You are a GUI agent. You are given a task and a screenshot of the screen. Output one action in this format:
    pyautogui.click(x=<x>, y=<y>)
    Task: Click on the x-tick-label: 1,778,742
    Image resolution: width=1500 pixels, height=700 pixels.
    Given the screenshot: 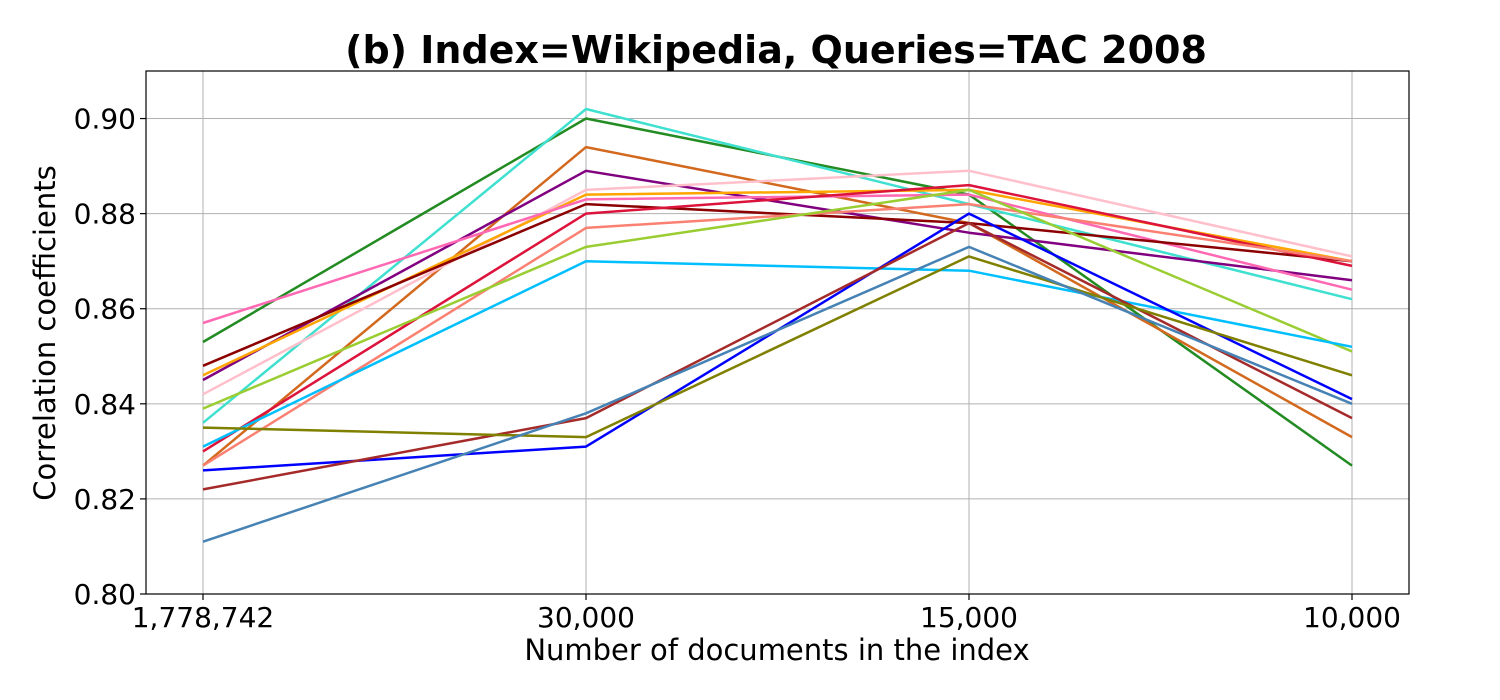 What is the action you would take?
    pyautogui.click(x=203, y=617)
    